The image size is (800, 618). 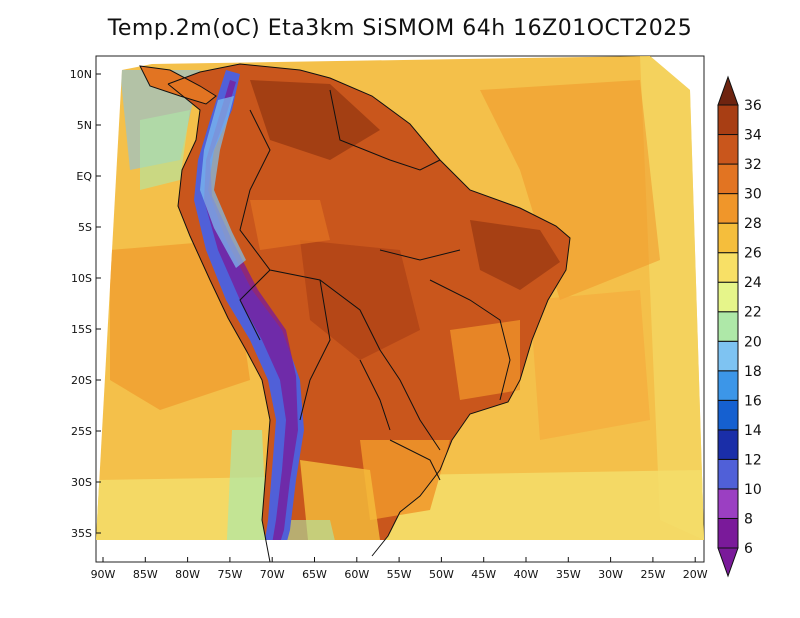 What do you see at coordinates (272, 574) in the screenshot?
I see `lon-label: 70W` at bounding box center [272, 574].